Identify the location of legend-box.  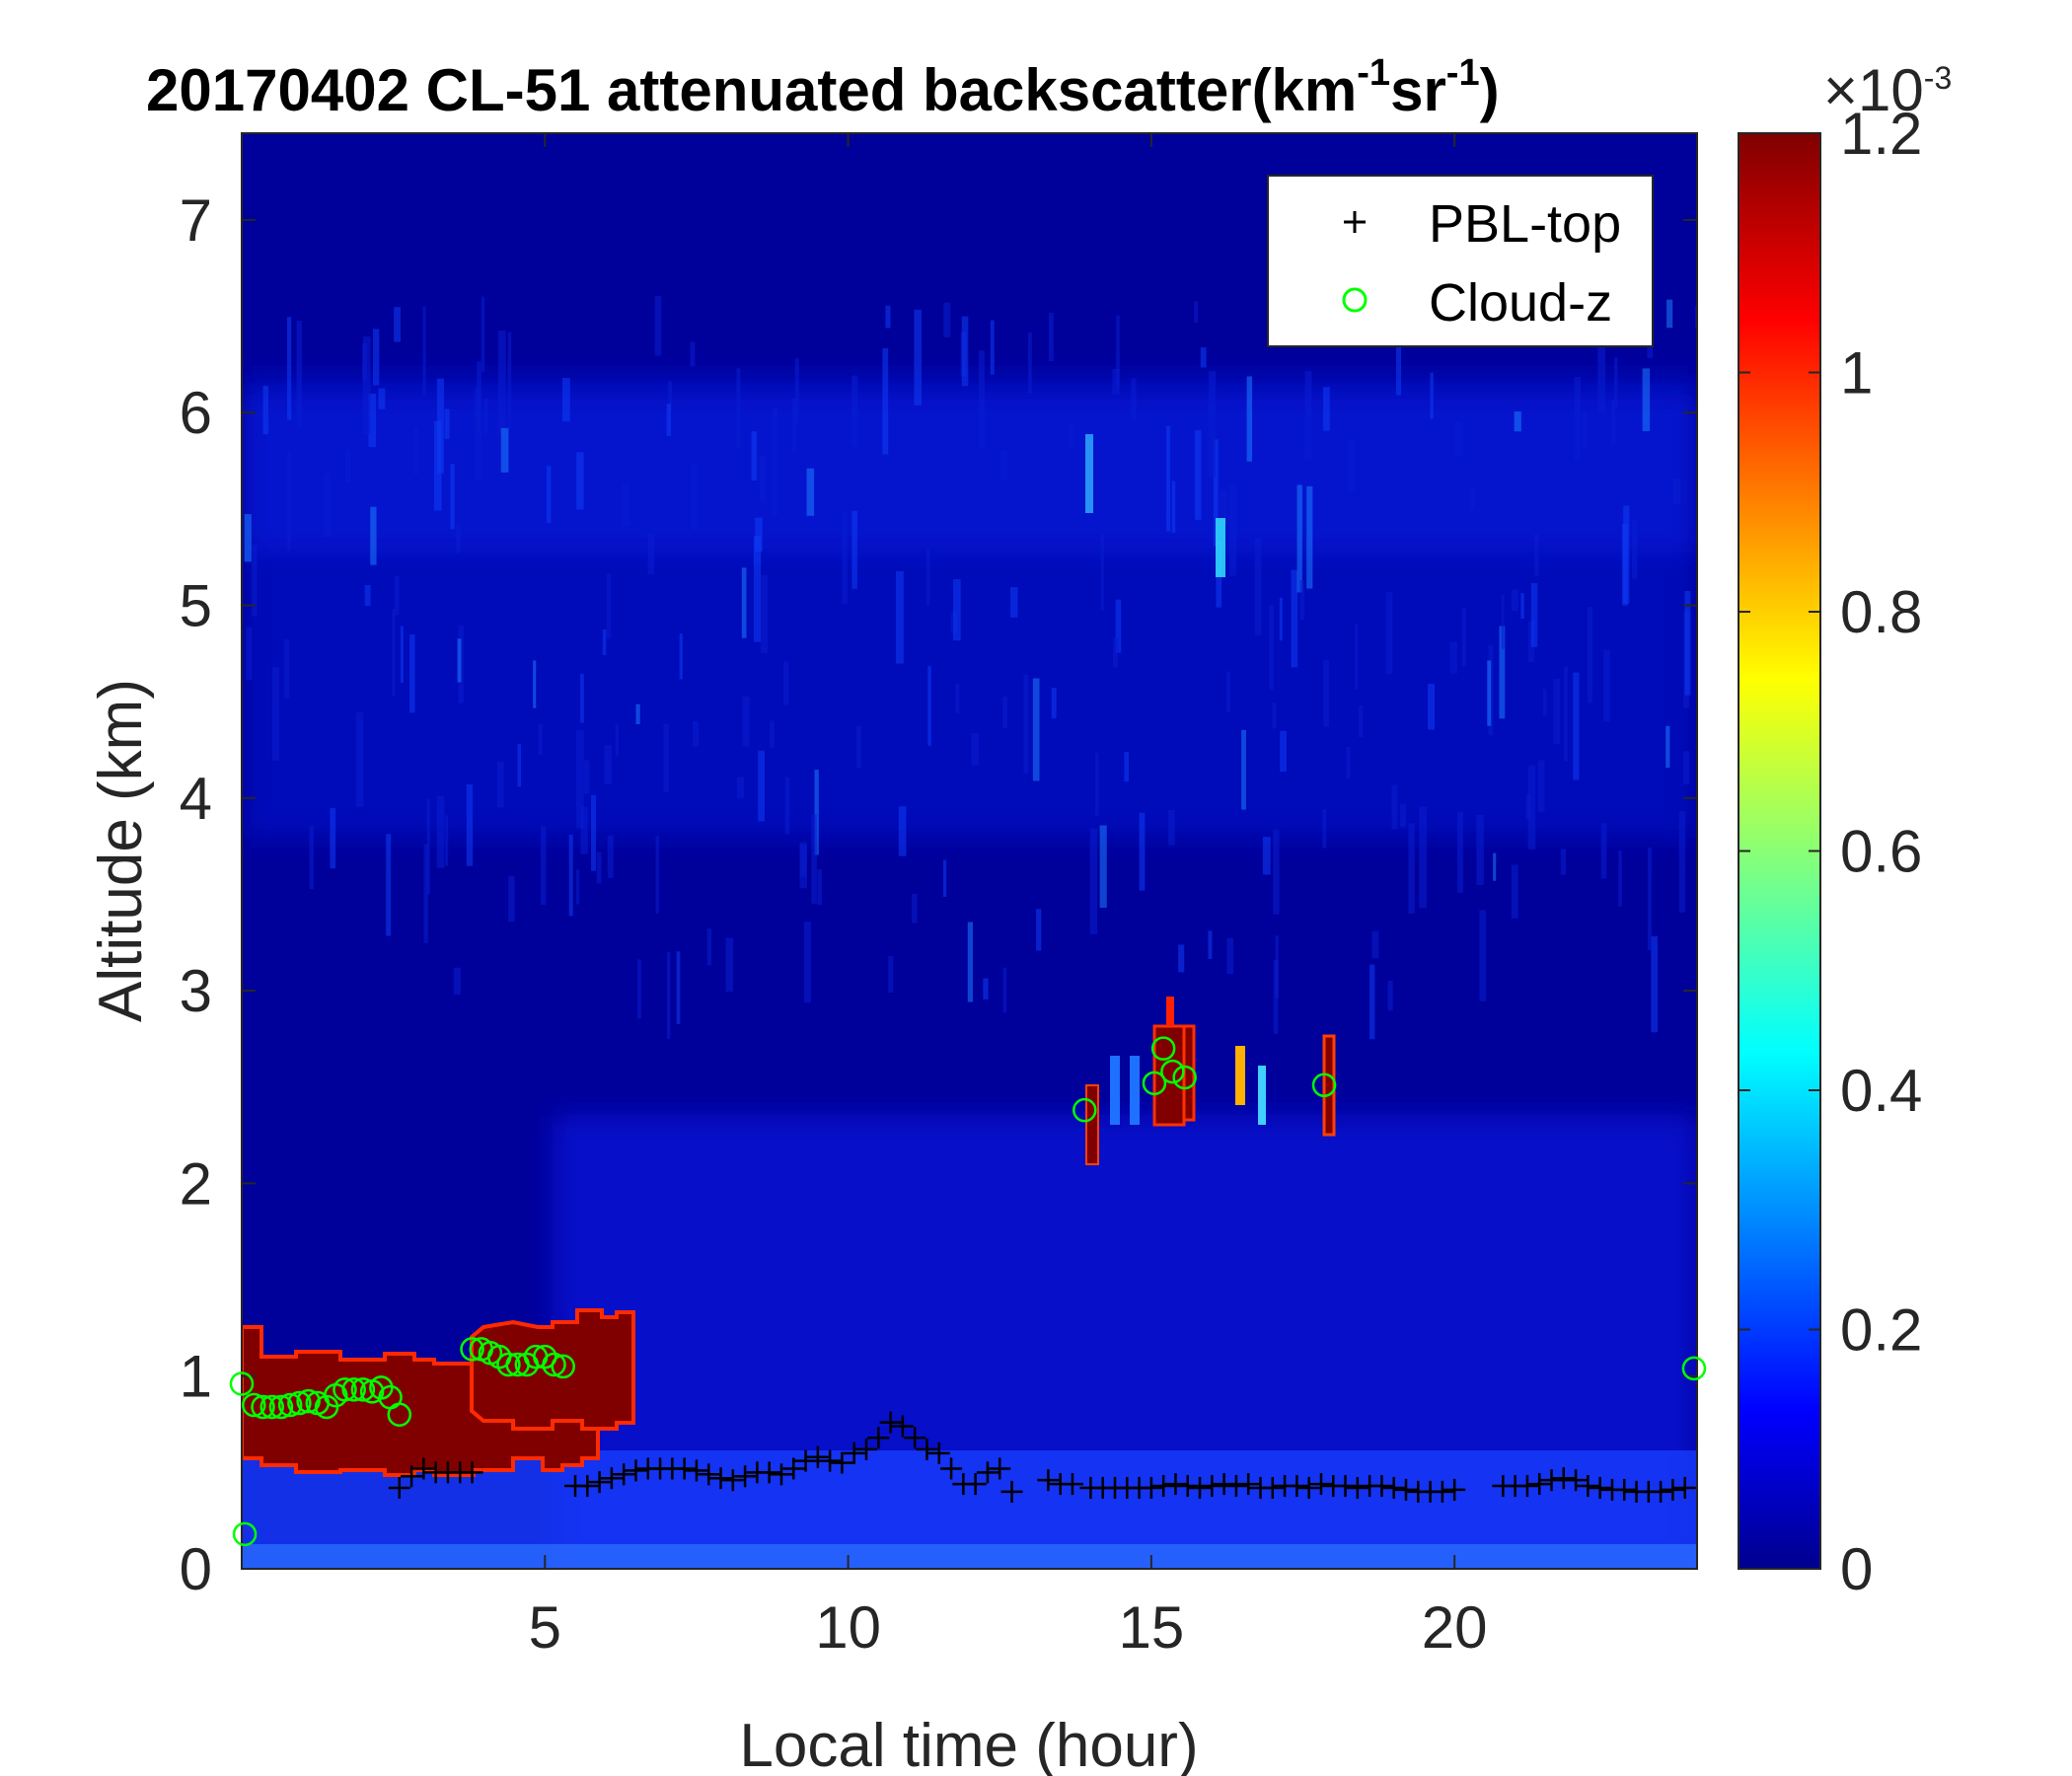
(1461, 261).